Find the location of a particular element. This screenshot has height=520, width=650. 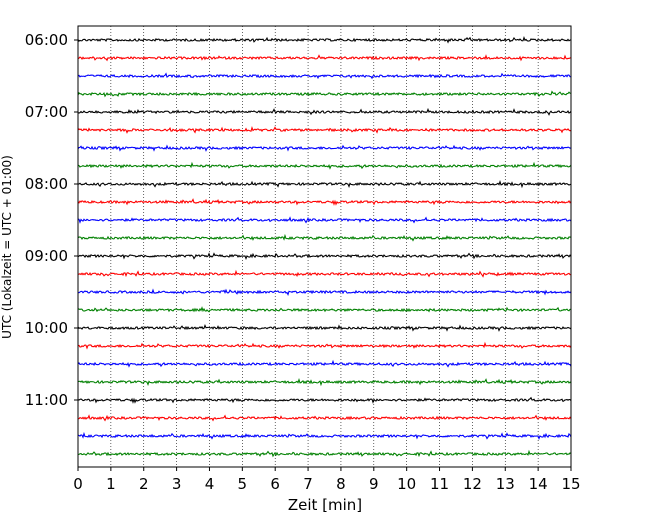

x-tick-label: 7 is located at coordinates (308, 484).